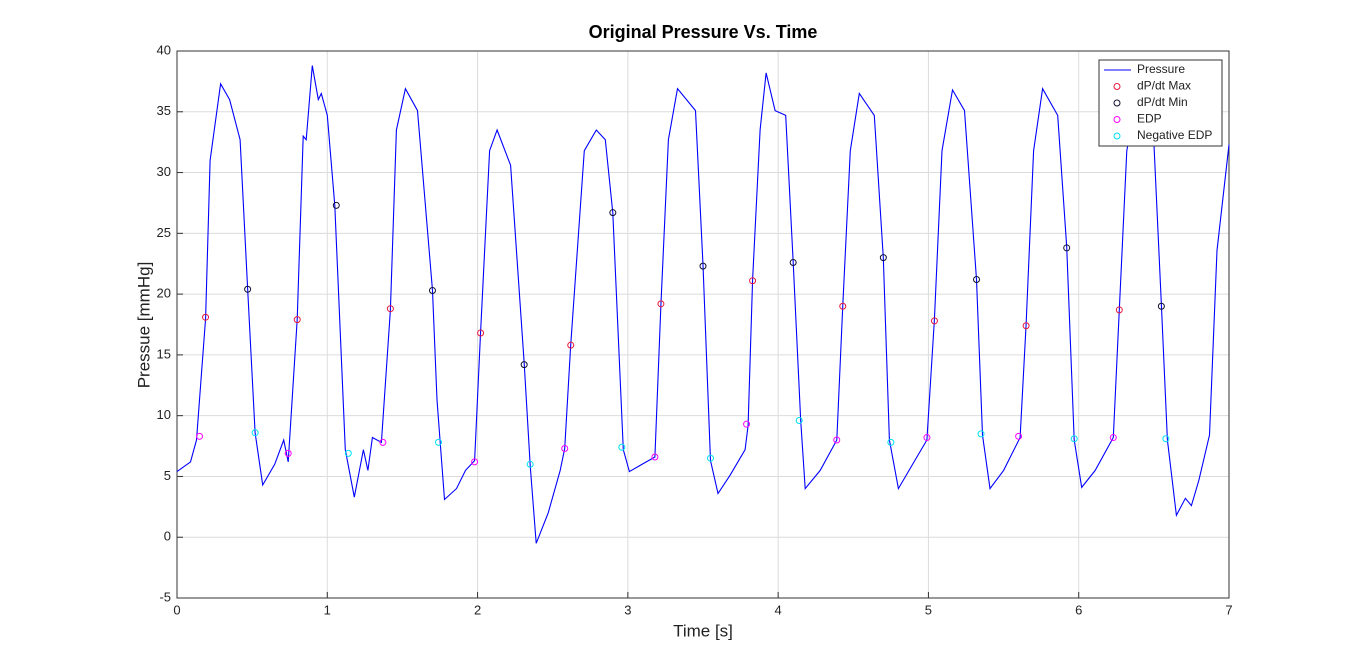 This screenshot has height=672, width=1360. What do you see at coordinates (1164, 86) in the screenshot?
I see `legend-label: dP/dt Max` at bounding box center [1164, 86].